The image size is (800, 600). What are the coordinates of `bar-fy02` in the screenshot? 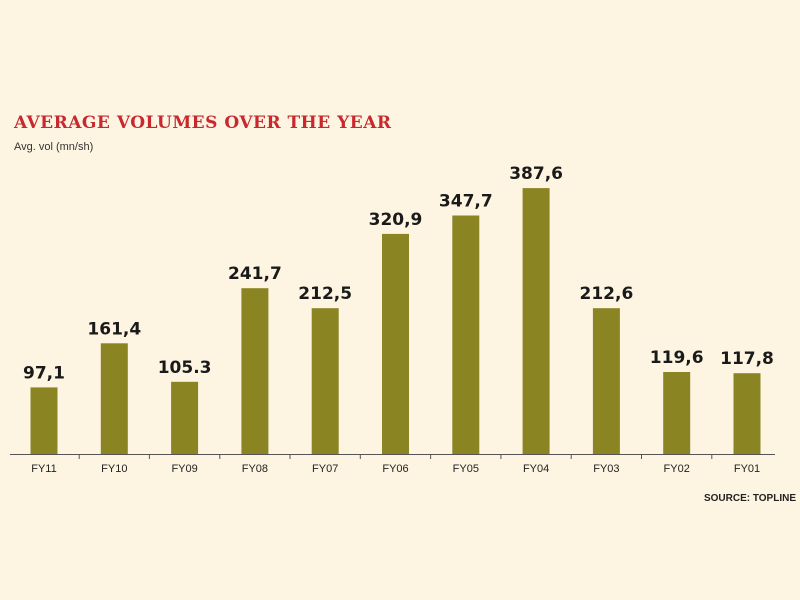 It's located at (677, 413).